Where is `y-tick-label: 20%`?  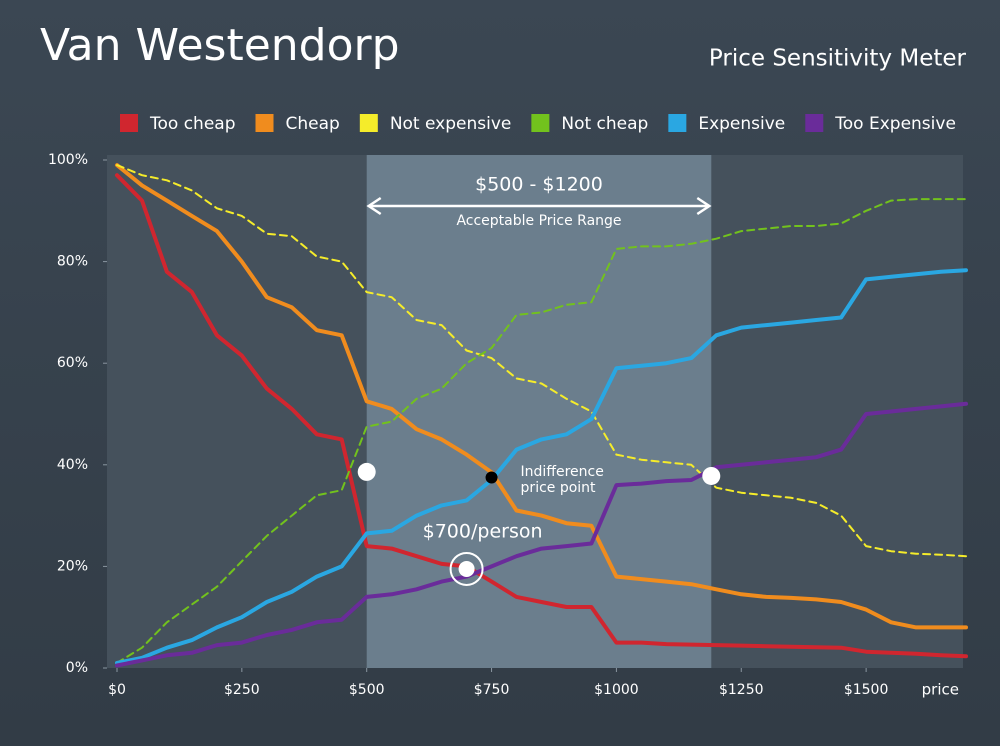 y-tick-label: 20% is located at coordinates (72, 566).